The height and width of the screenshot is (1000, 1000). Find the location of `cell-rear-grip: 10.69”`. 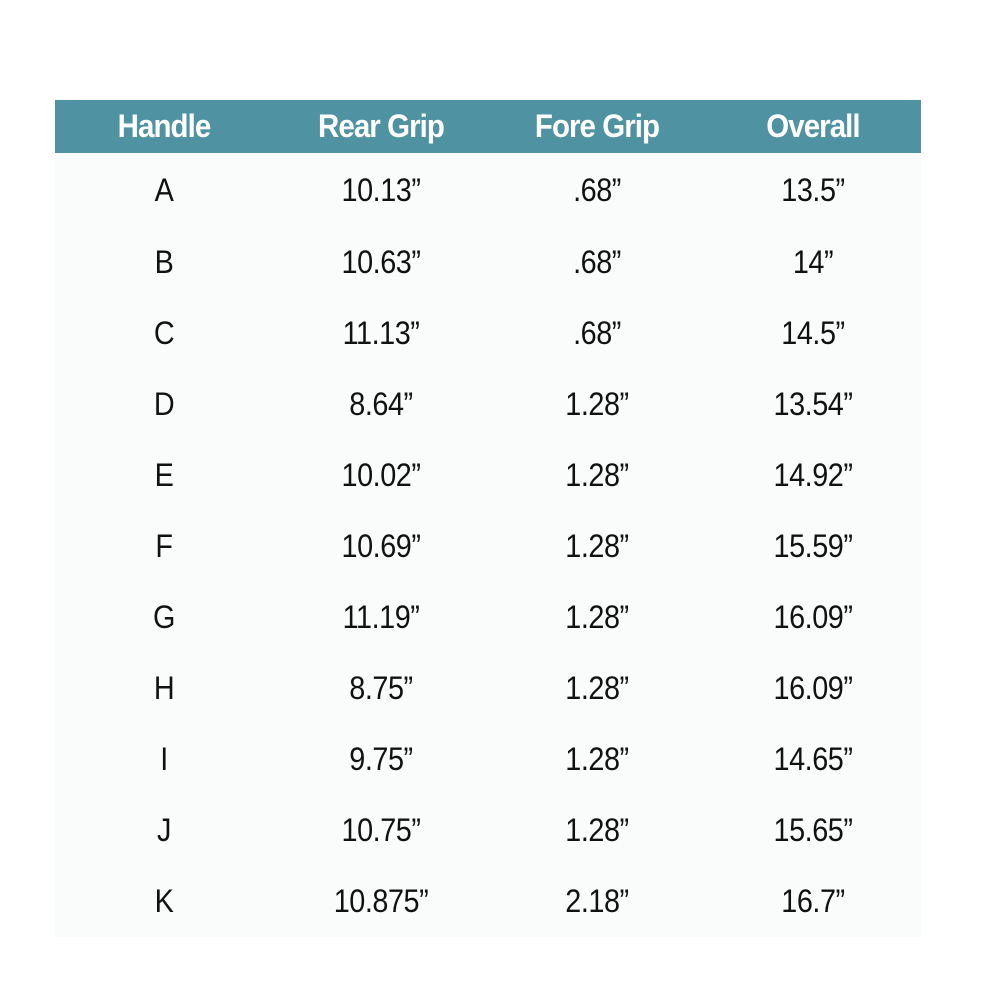

cell-rear-grip: 10.69” is located at coordinates (381, 546).